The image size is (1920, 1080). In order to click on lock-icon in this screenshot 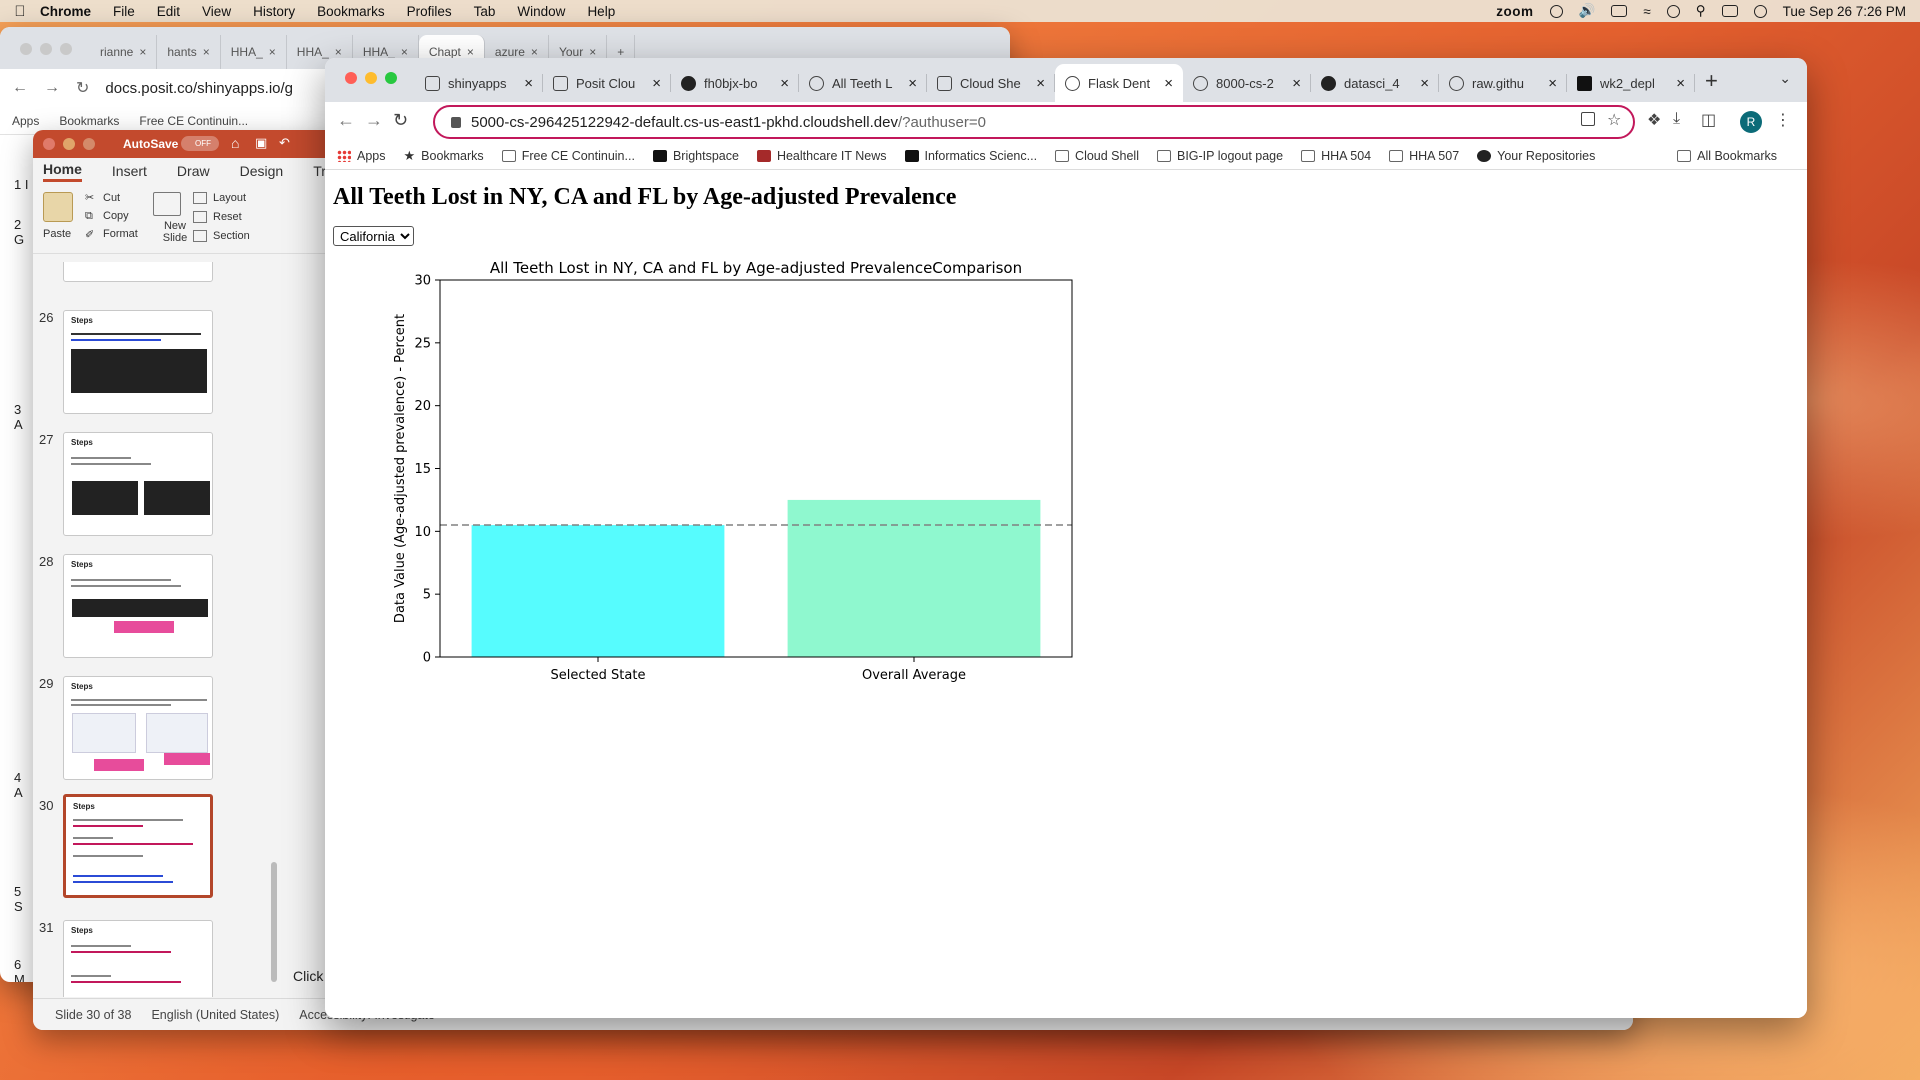, I will do `click(456, 122)`.